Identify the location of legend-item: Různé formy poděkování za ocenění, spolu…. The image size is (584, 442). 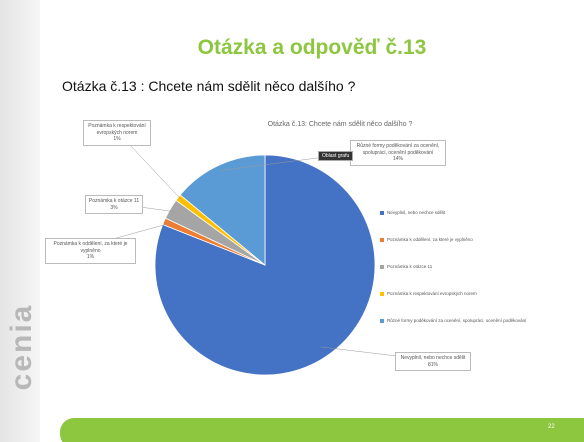
(453, 320).